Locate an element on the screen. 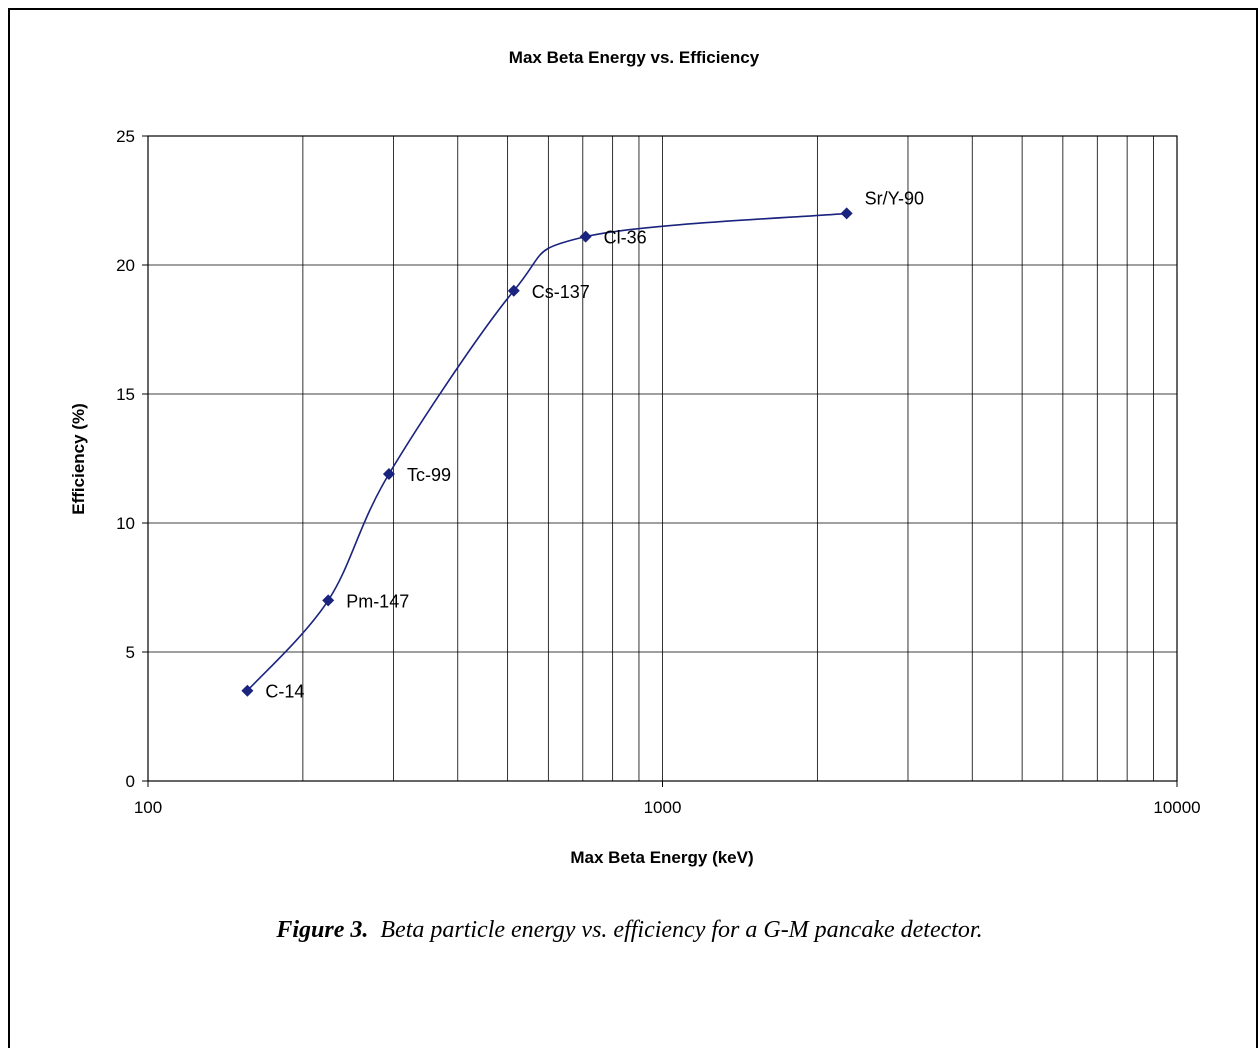 The image size is (1259, 1048). y-tick-label: 20 is located at coordinates (125, 265).